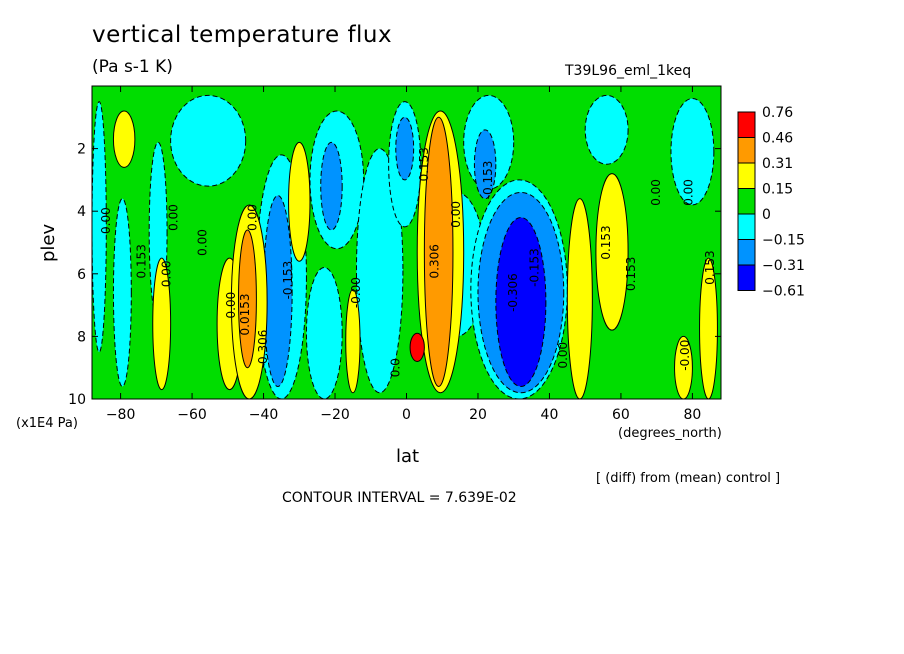 Image resolution: width=904 pixels, height=654 pixels. What do you see at coordinates (688, 478) in the screenshot?
I see `diff-note: [ (diff) from (mean) control ]` at bounding box center [688, 478].